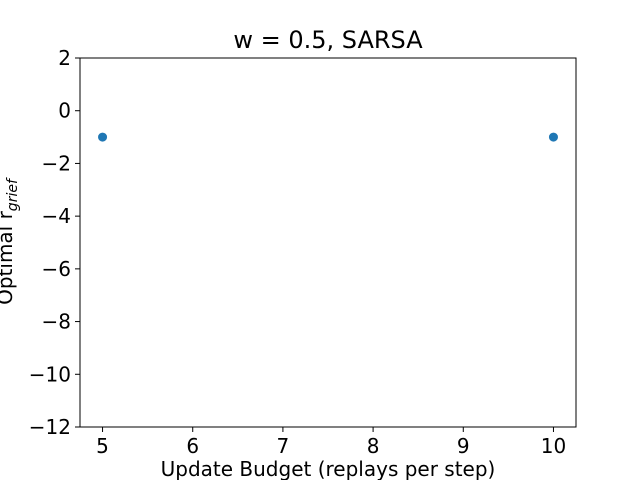 Image resolution: width=640 pixels, height=480 pixels. Describe the element at coordinates (463, 446) in the screenshot. I see `x-tick-label: 9` at that location.